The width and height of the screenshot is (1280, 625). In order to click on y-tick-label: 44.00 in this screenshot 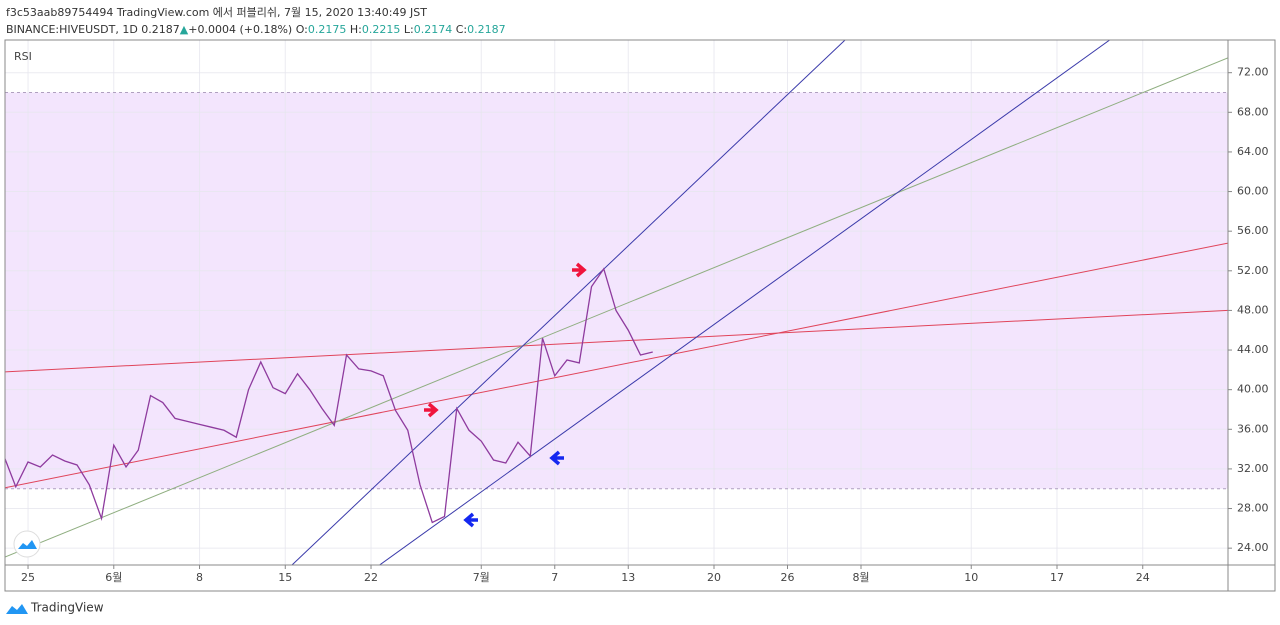, I will do `click(1253, 349)`.